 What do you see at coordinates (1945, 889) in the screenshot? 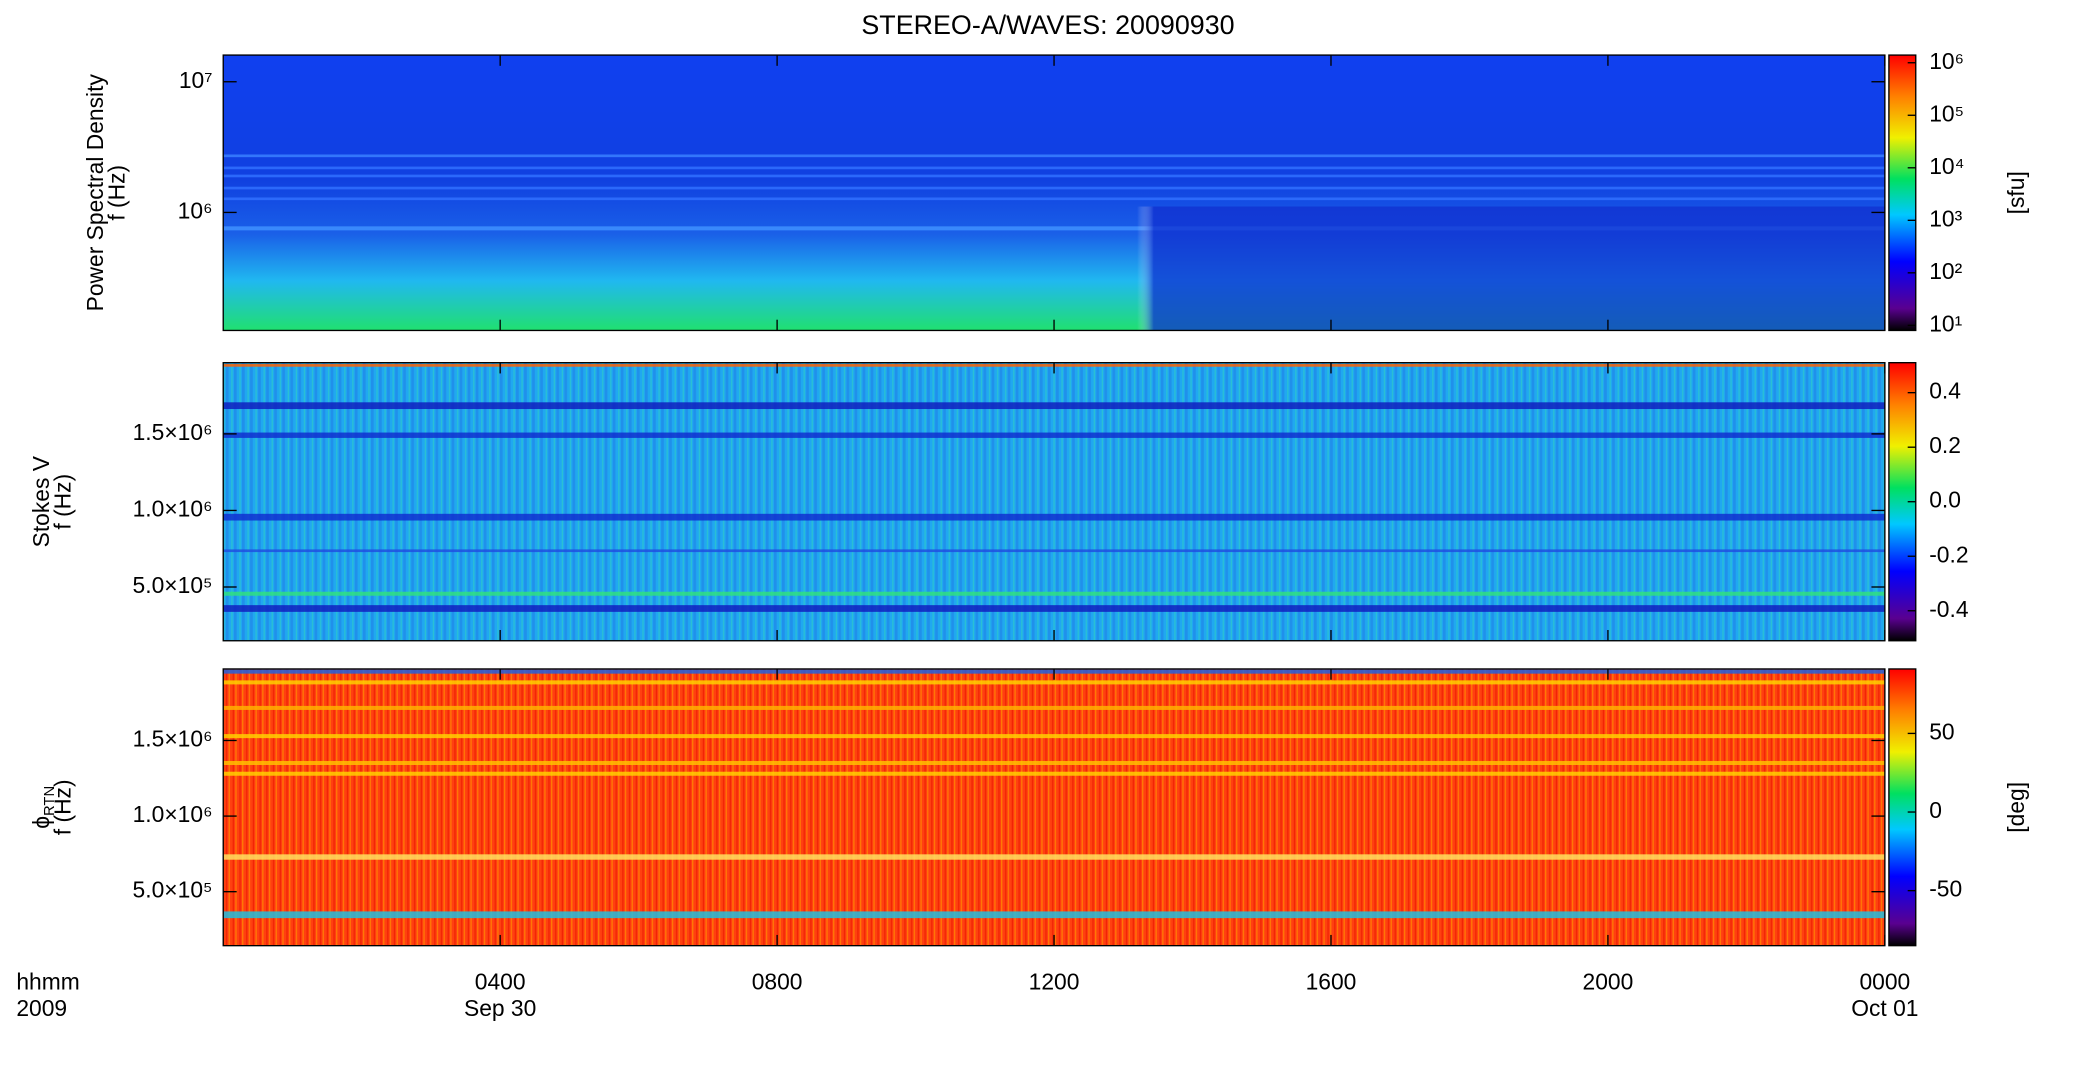
I see `colorbar-tick-label: -50` at bounding box center [1945, 889].